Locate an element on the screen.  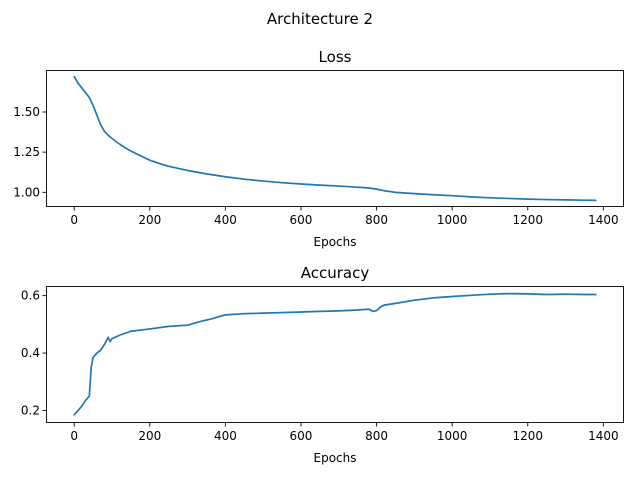
loss-y-tick-label: 1.00 is located at coordinates (26, 192).